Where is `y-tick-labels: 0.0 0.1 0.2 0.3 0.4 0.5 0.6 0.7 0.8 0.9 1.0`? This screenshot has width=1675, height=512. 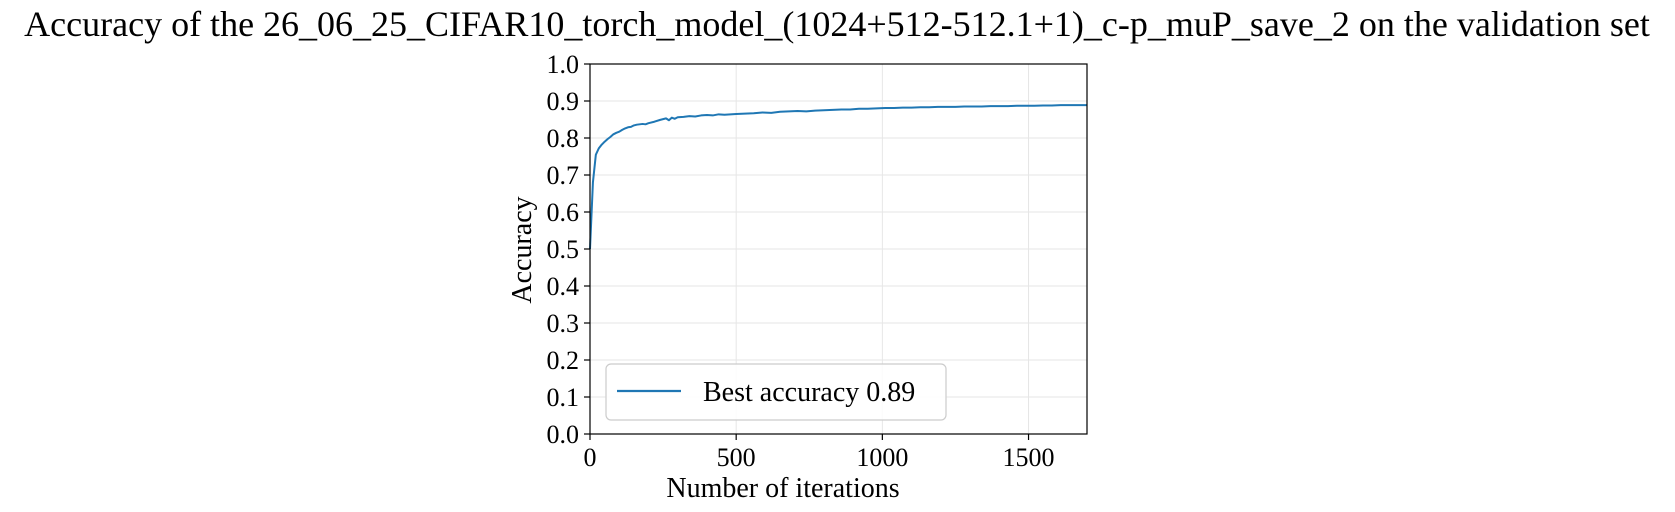 y-tick-labels: 0.0 0.1 0.2 0.3 0.4 0.5 0.6 0.7 0.8 0.9 1.0 is located at coordinates (563, 249).